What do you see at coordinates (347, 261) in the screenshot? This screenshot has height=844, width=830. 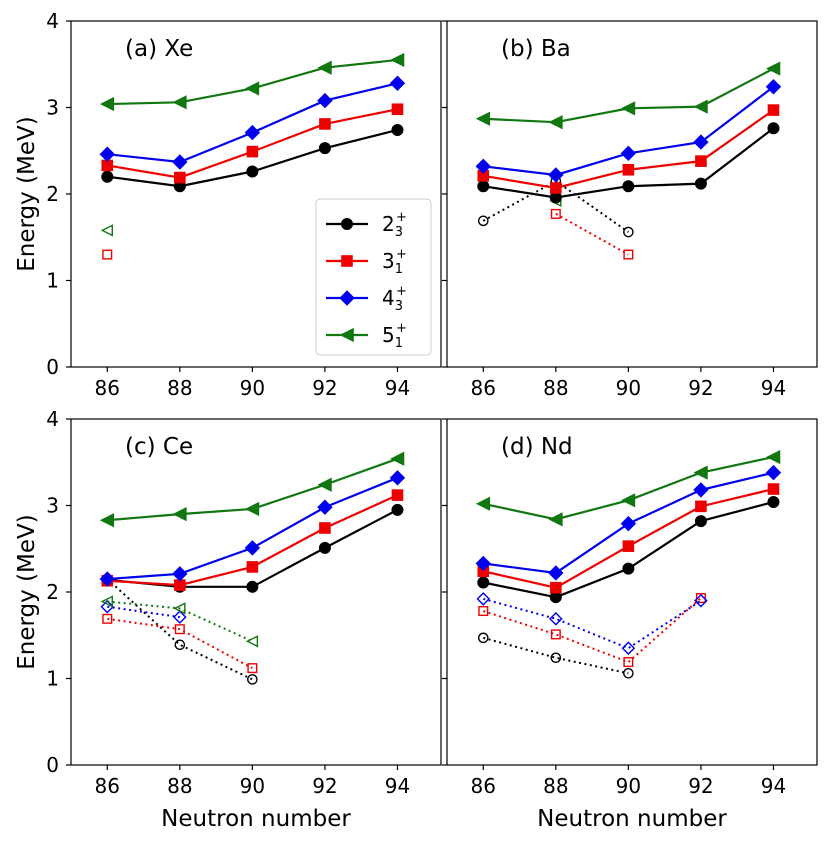 I see `legend-marker-s3` at bounding box center [347, 261].